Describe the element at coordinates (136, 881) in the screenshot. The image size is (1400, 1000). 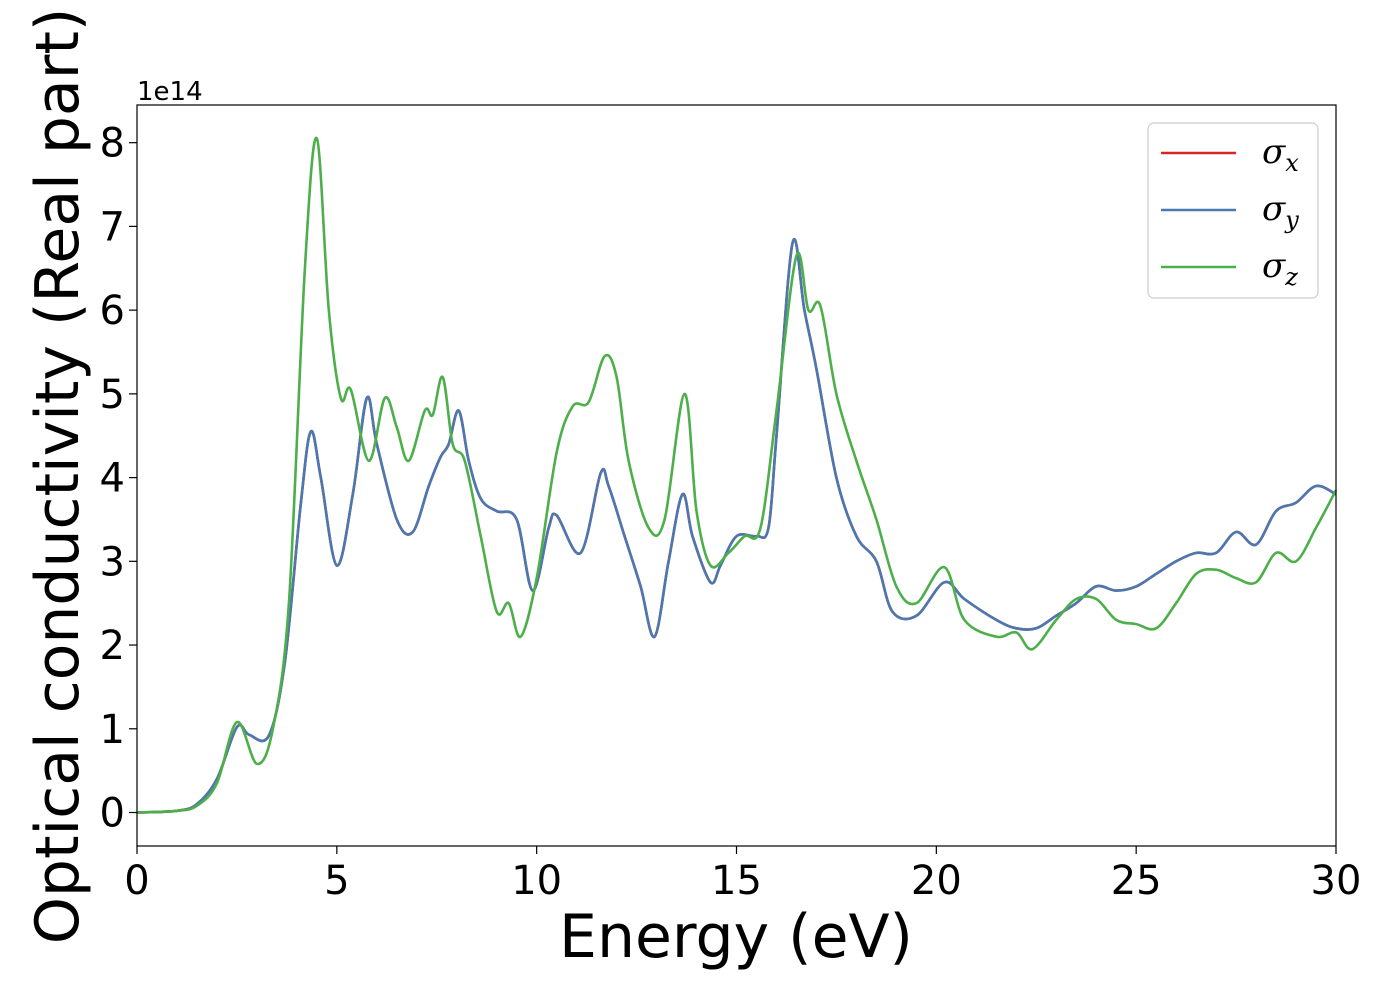
I see `x-tick-label: 0` at that location.